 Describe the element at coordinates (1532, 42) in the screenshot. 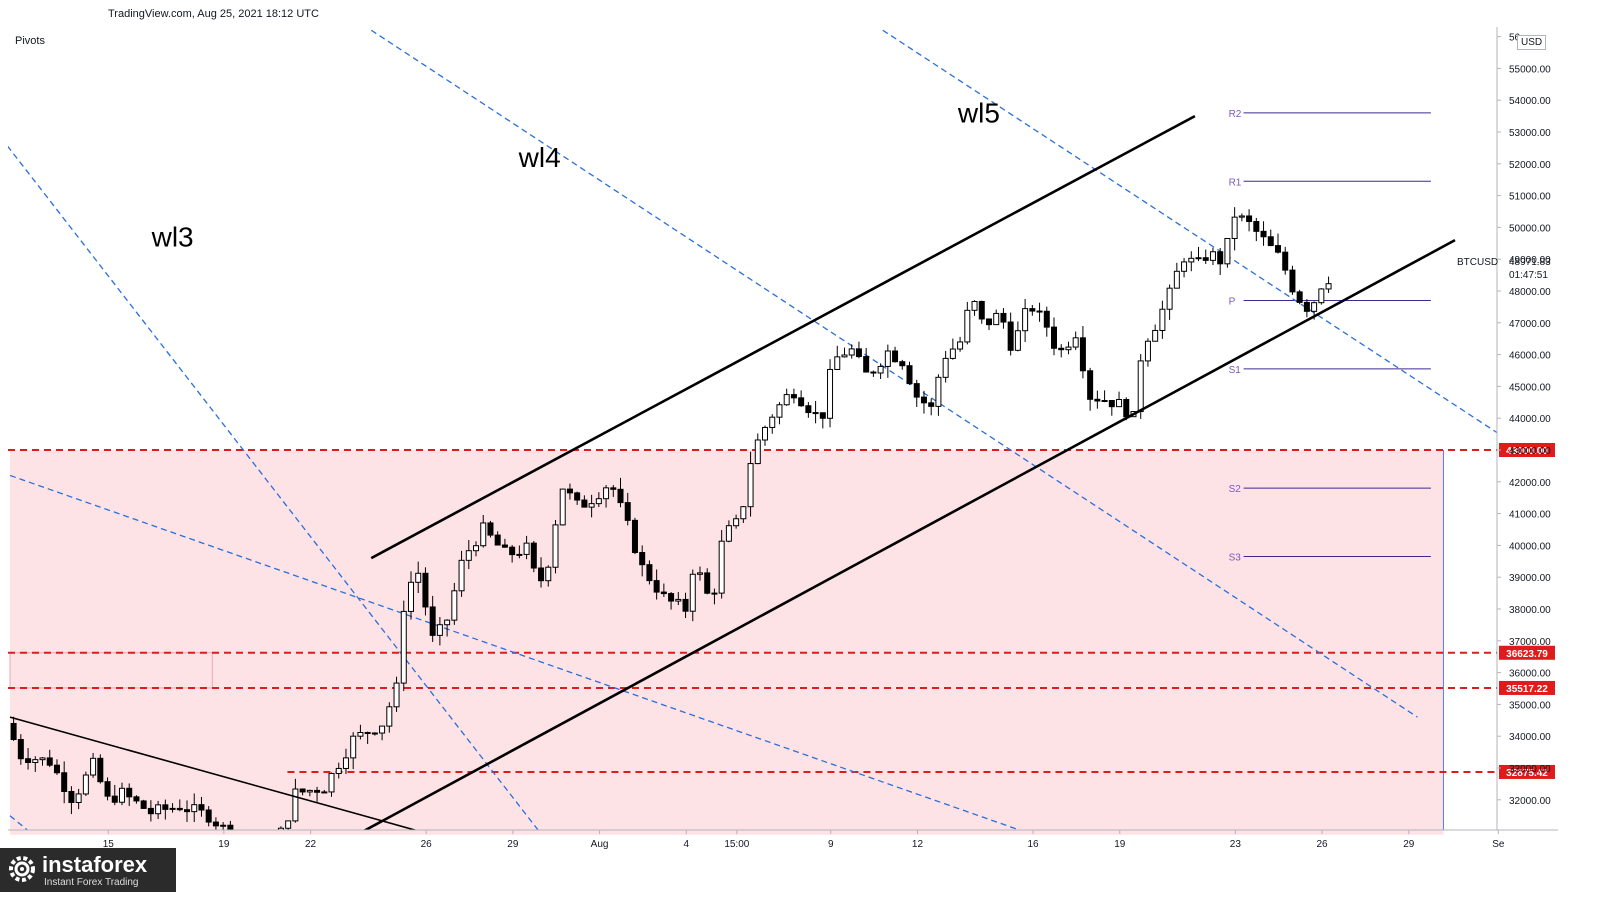

I see `currency-unit-badge: USD` at that location.